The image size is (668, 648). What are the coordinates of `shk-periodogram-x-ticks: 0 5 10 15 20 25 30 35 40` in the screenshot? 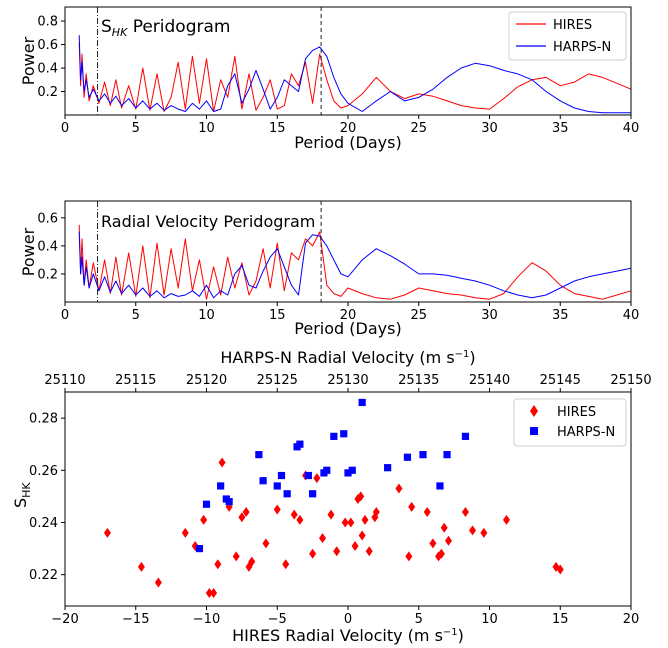 It's located at (350, 125).